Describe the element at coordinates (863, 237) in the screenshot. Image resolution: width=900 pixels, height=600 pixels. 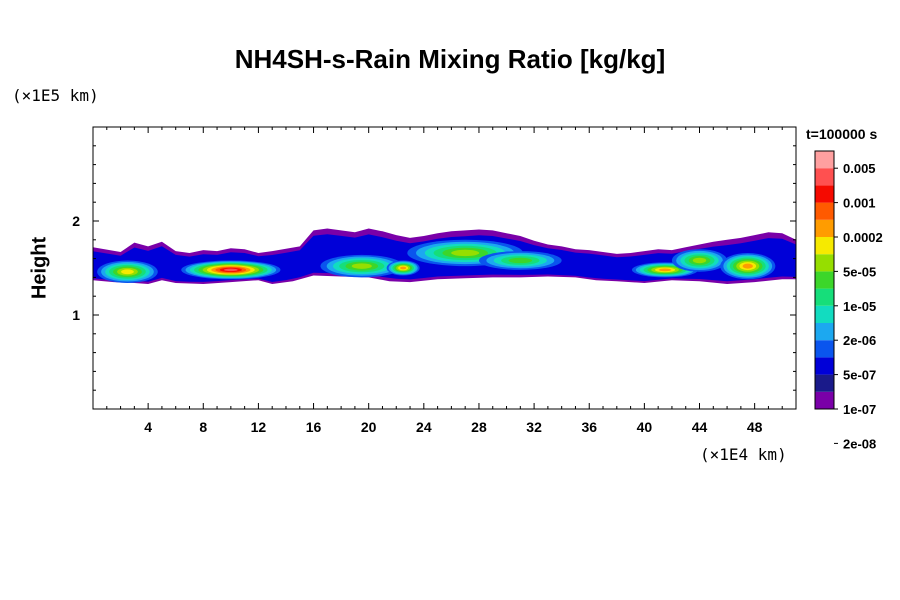
I see `colorbar-label: 0.0002` at that location.